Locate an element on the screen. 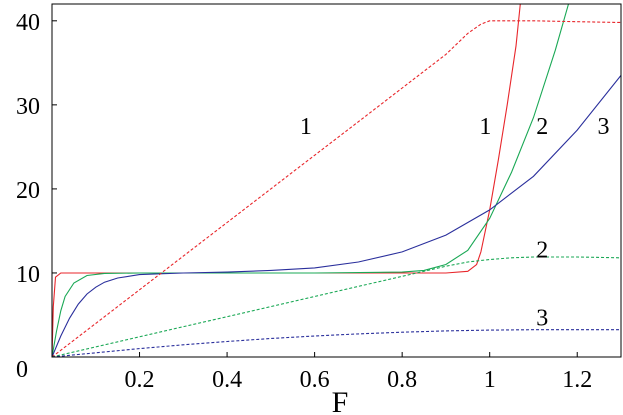 The image size is (623, 415). x-tick-label: 0.2 is located at coordinates (140, 380).